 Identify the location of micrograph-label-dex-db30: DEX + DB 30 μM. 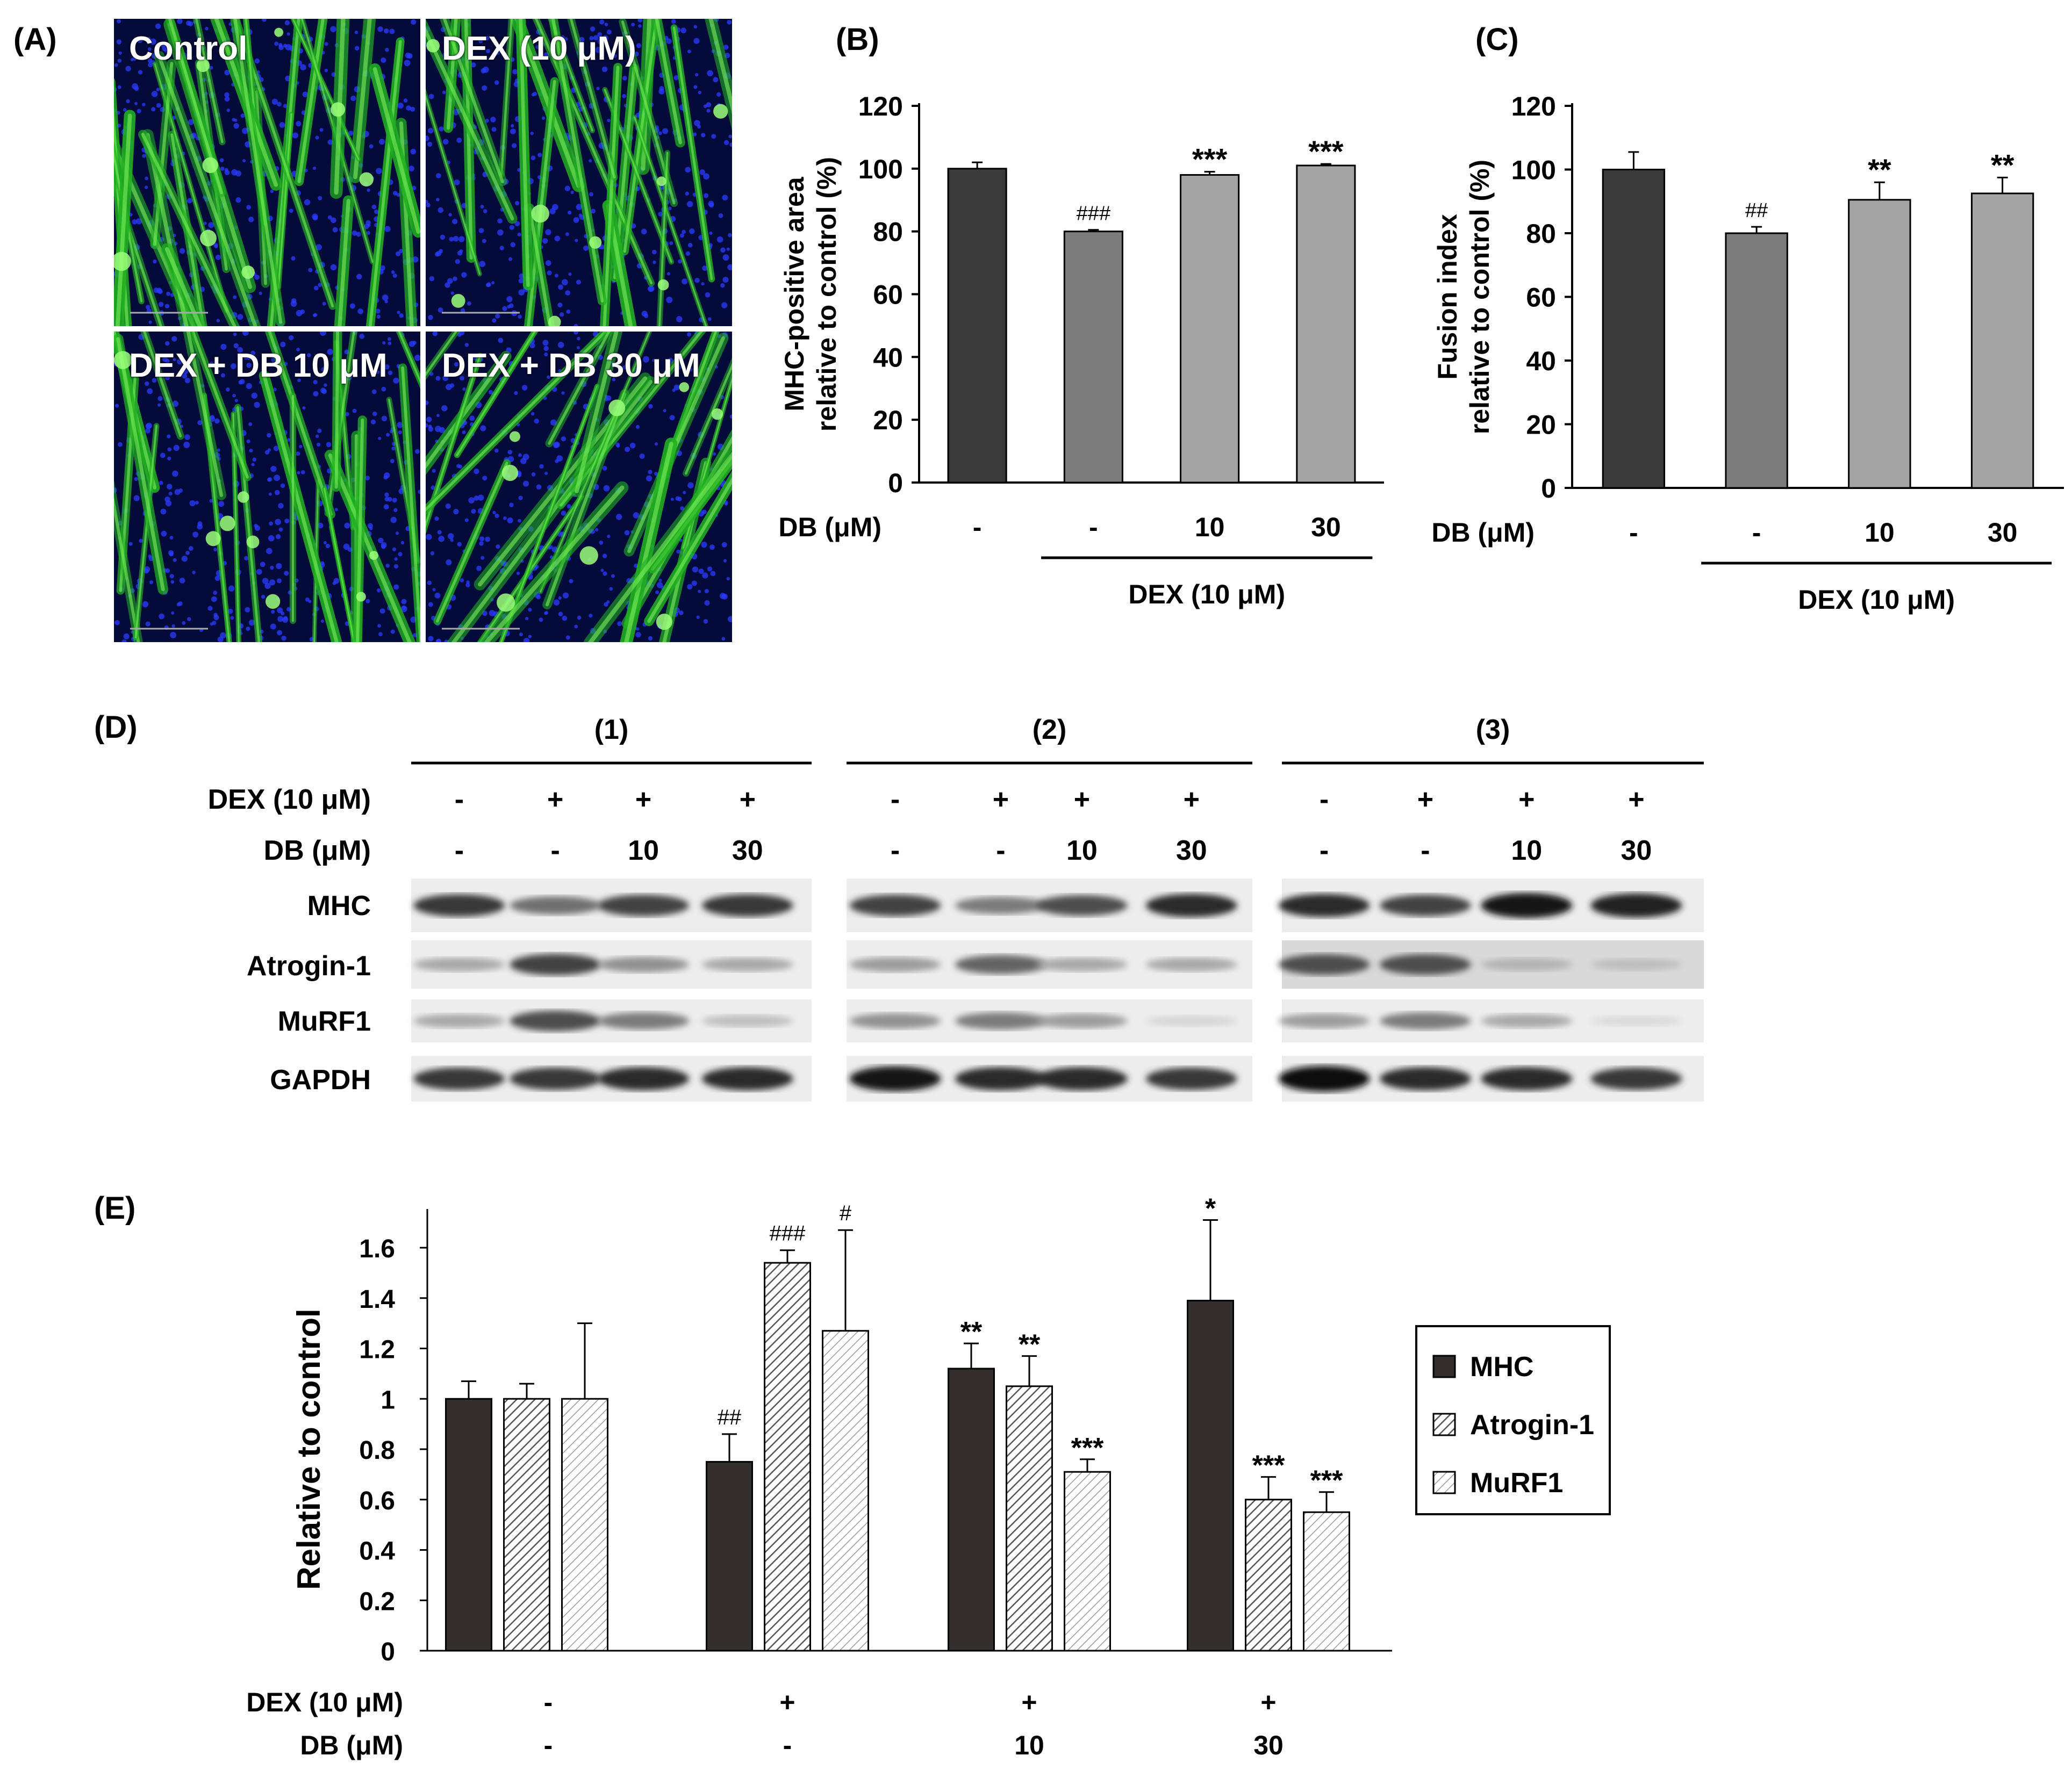
(571, 365).